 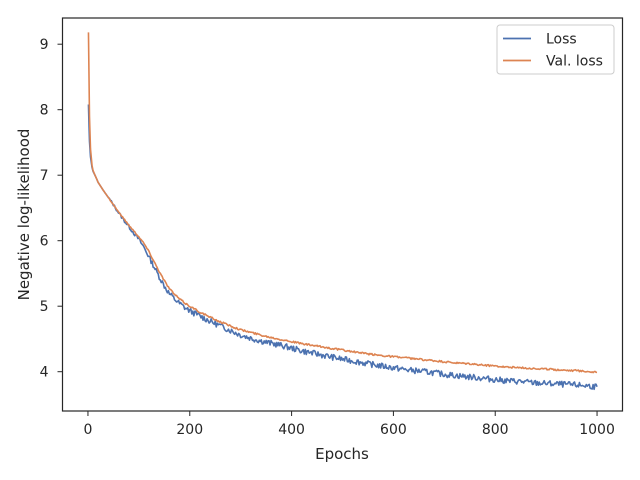 I want to click on x-tick-label: 0, so click(x=87, y=430).